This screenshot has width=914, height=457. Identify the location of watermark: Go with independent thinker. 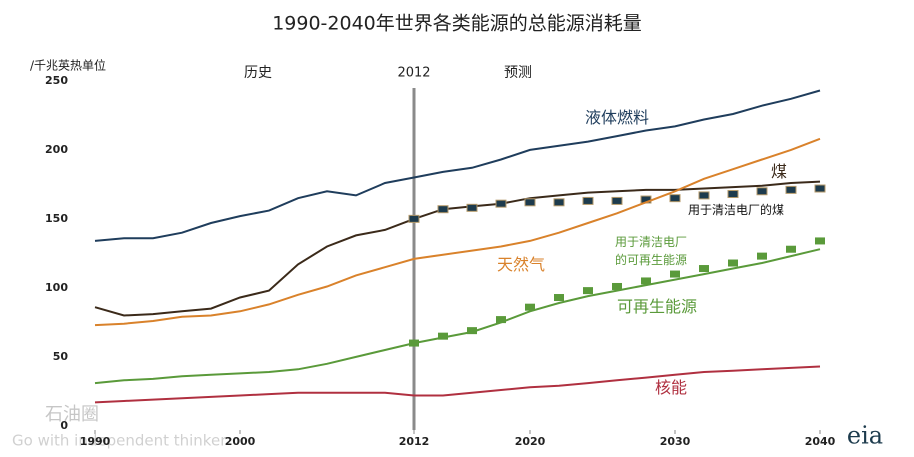
(119, 441).